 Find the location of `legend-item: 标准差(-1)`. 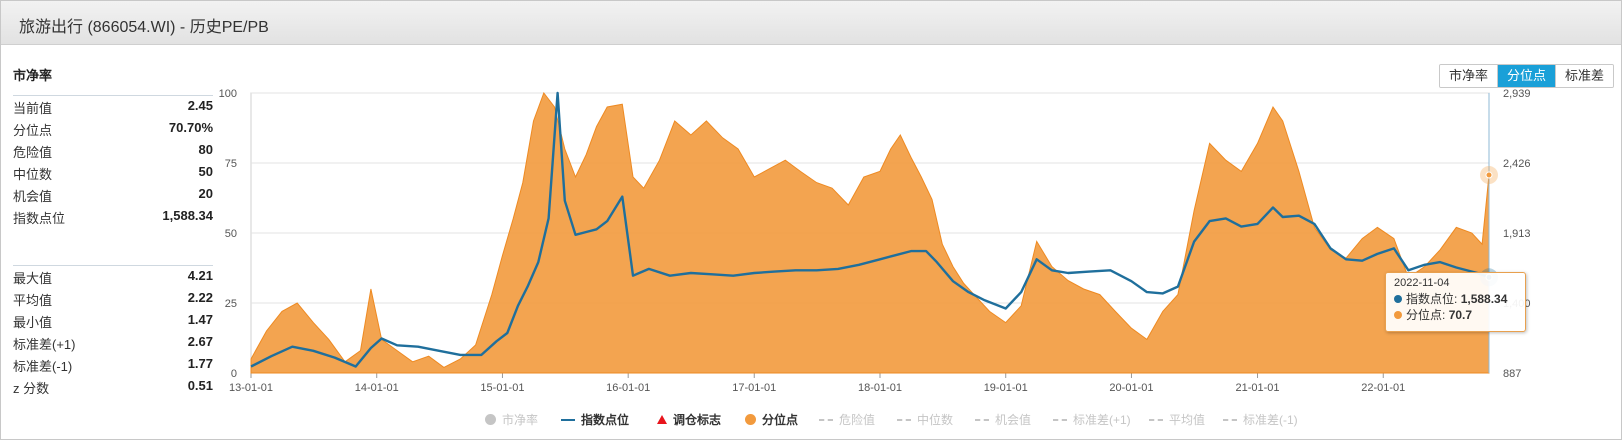

legend-item: 标准差(-1) is located at coordinates (1260, 419).